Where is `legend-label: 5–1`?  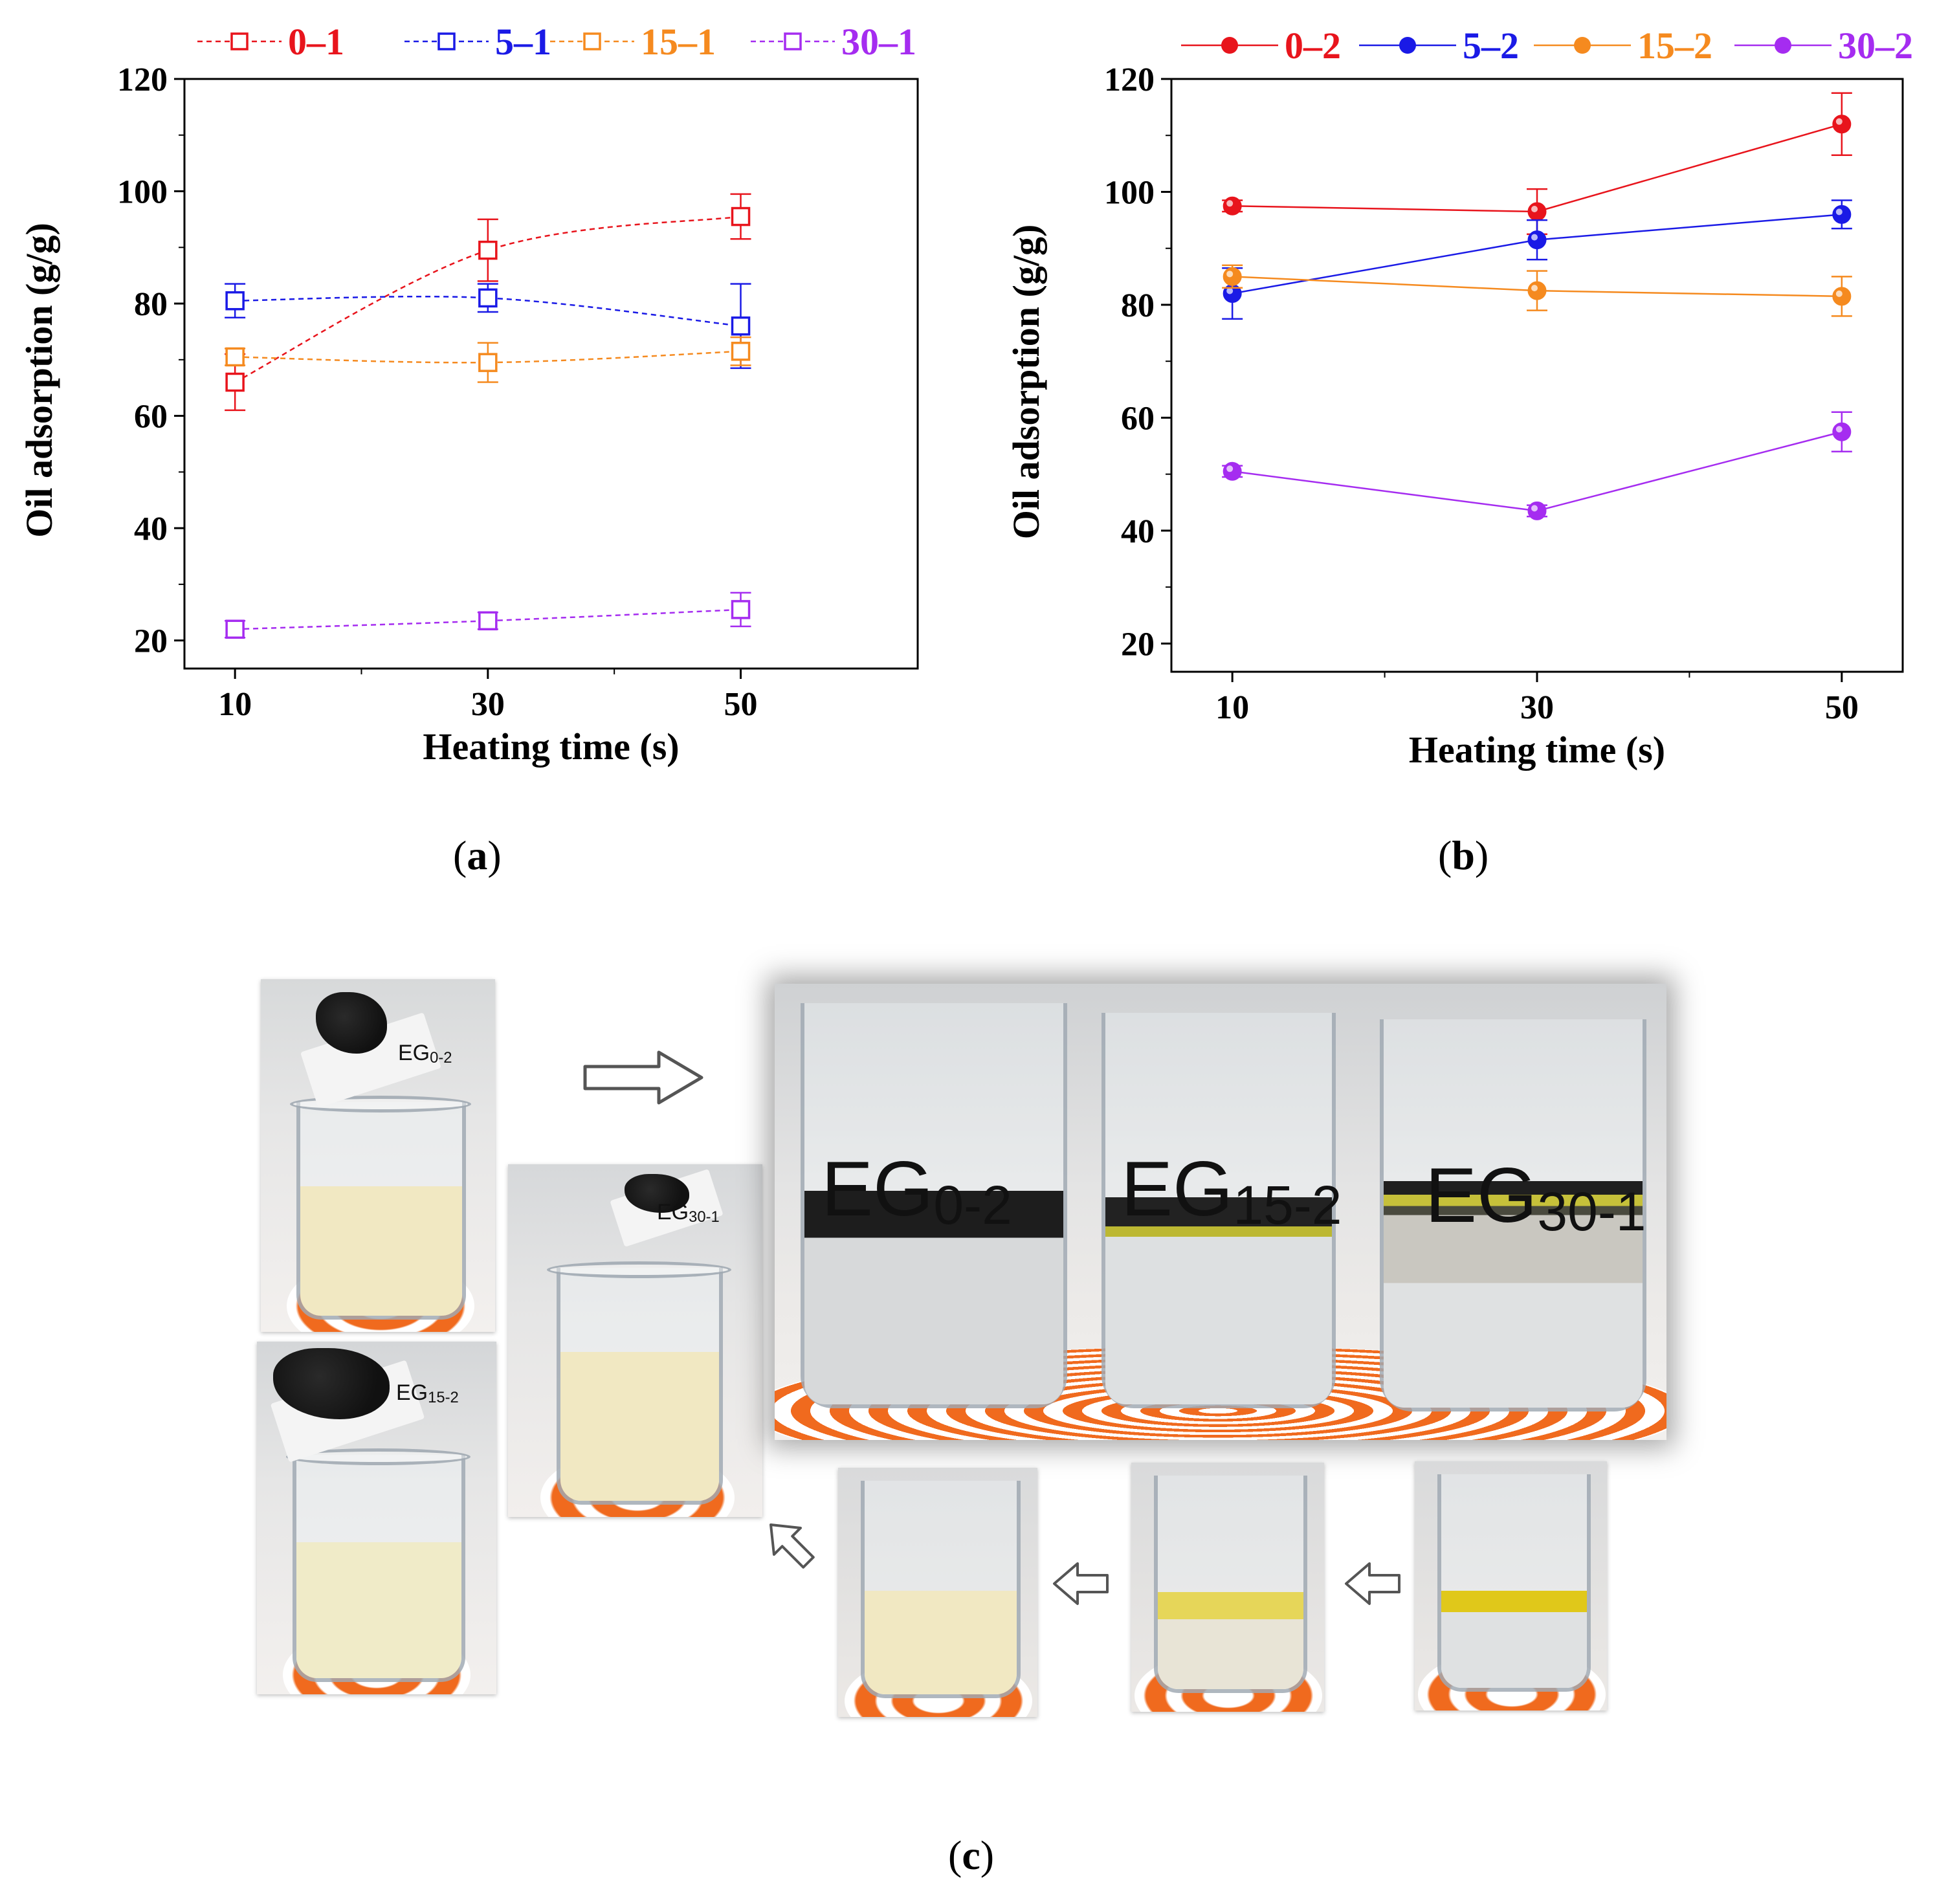
legend-label: 5–1 is located at coordinates (523, 42).